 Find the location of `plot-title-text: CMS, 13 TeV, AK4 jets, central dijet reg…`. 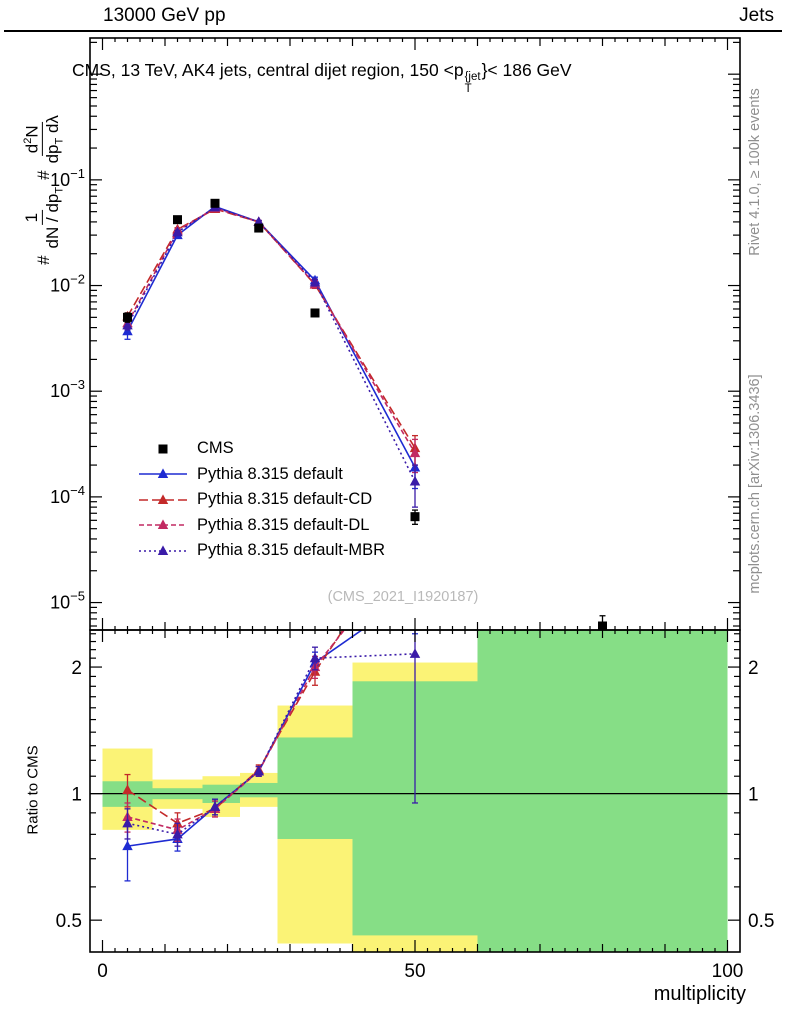

plot-title-text: CMS, 13 TeV, AK4 jets, central dijet reg… is located at coordinates (268, 70).